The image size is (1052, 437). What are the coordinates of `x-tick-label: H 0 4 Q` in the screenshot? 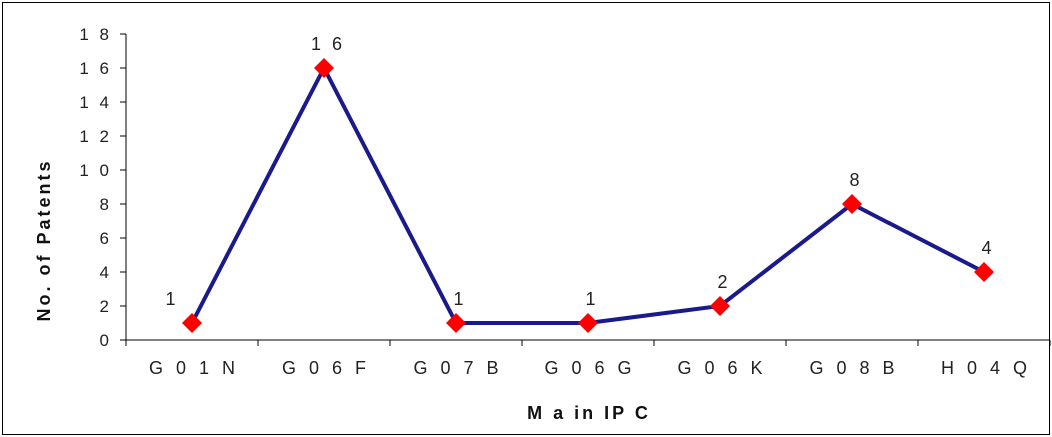 It's located at (986, 368).